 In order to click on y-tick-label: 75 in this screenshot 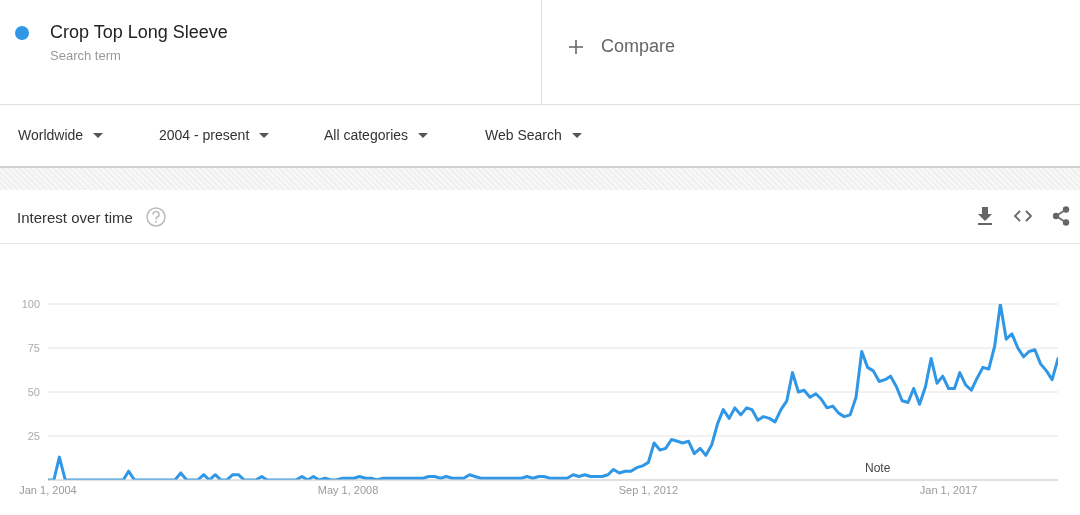, I will do `click(33, 347)`.